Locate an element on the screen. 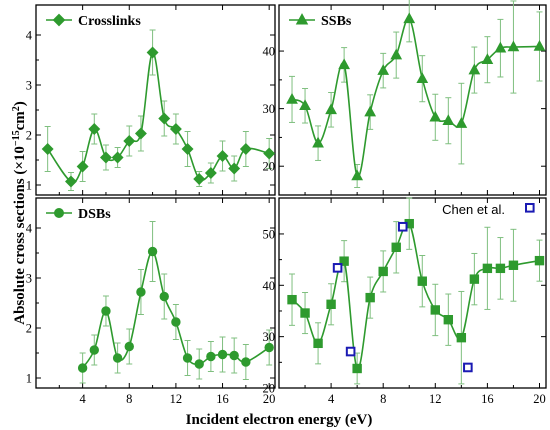 The image size is (550, 430). y-tick-label-dsbs: 2 is located at coordinates (29, 329).